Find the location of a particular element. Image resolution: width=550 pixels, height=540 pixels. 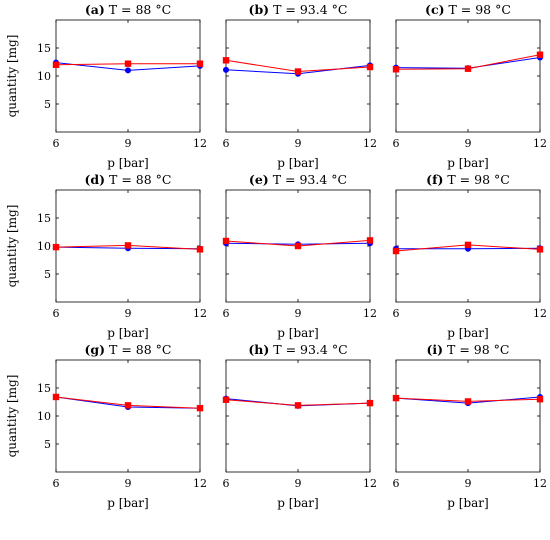

panel-letter: (c) is located at coordinates (434, 9).